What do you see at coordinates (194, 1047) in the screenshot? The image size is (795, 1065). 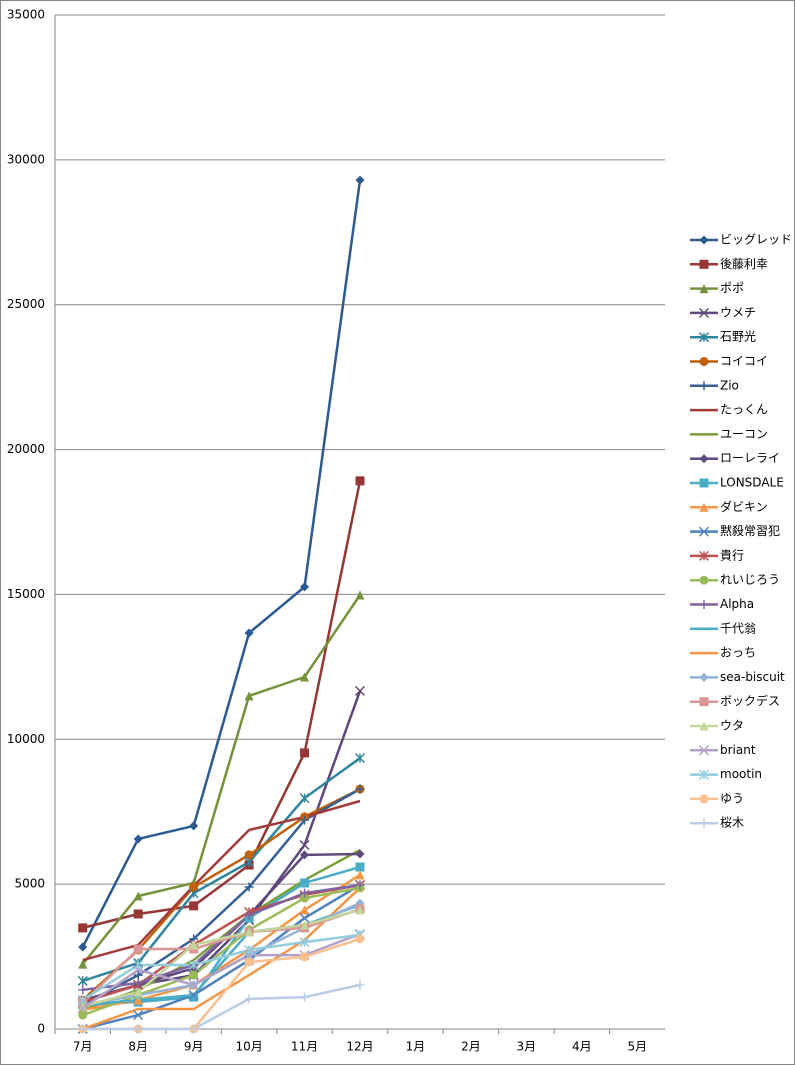 I see `x-tick-label: 9月` at bounding box center [194, 1047].